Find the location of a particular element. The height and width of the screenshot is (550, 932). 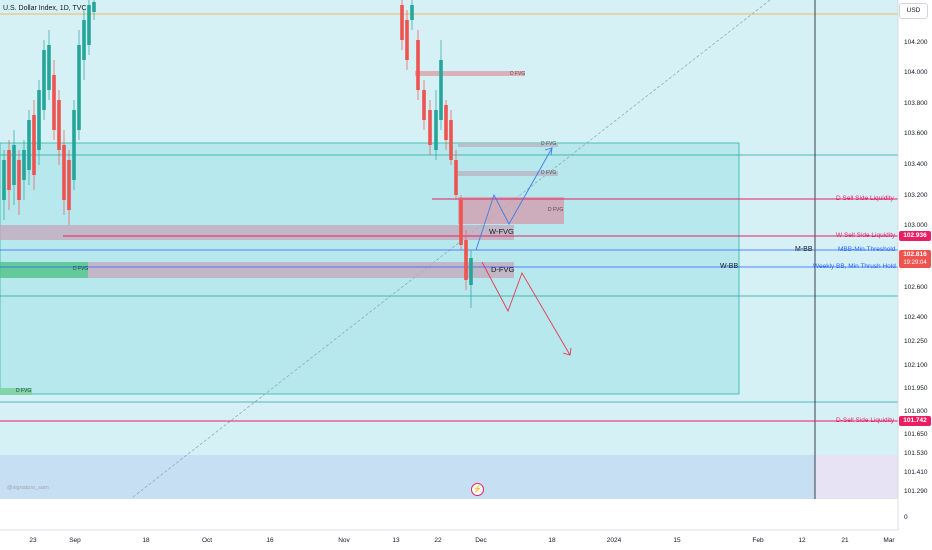

price-tick: 103.200 is located at coordinates (916, 195).